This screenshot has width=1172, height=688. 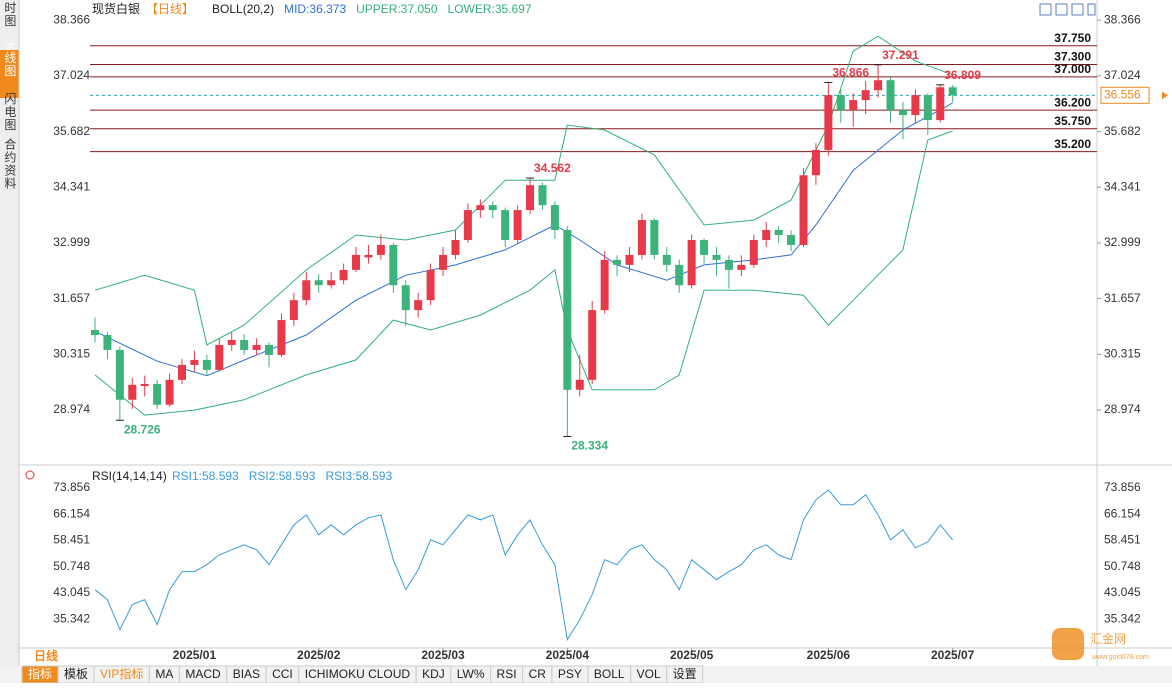 What do you see at coordinates (142, 429) in the screenshot?
I see `extreme-label: 28.726` at bounding box center [142, 429].